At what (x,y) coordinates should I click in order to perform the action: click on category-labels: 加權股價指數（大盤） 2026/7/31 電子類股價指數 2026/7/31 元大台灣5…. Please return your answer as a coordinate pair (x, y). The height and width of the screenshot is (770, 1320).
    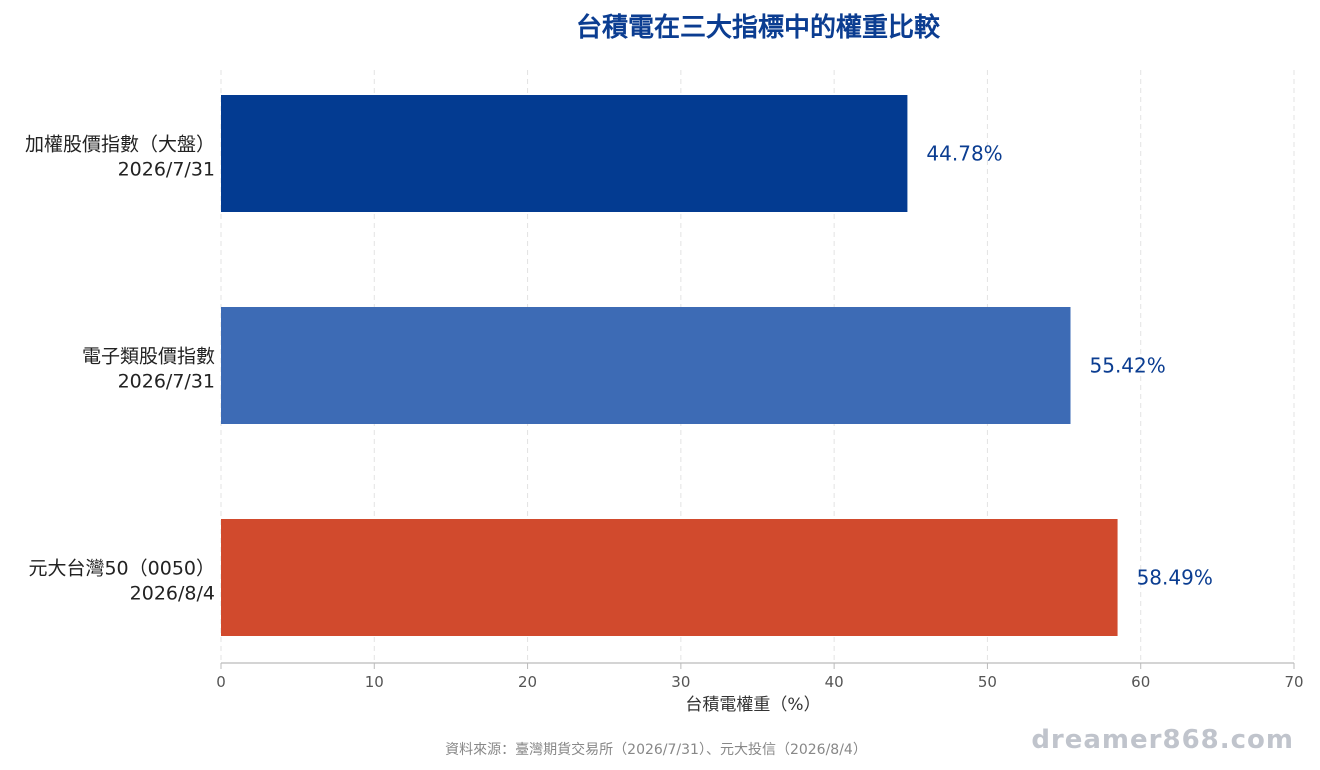
    Looking at the image, I should click on (120, 369).